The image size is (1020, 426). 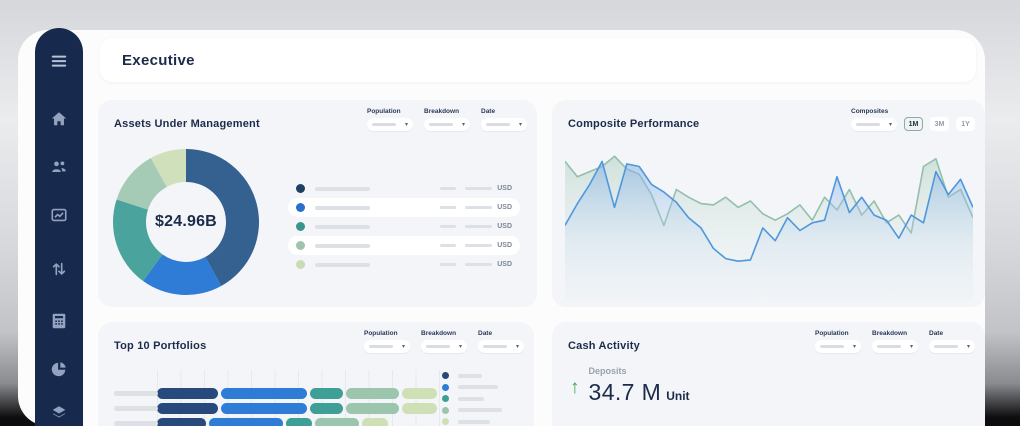 I want to click on sidebar-nav, so click(x=59, y=227).